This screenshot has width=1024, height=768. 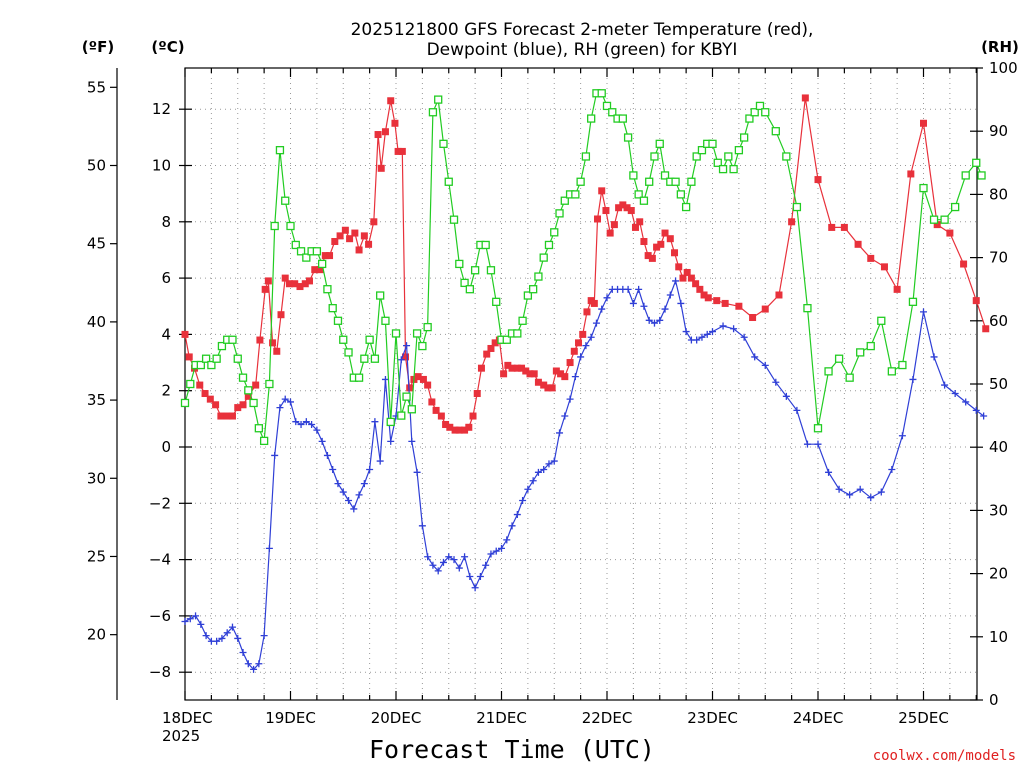 I want to click on rh-tick-label: 70, so click(x=998, y=258).